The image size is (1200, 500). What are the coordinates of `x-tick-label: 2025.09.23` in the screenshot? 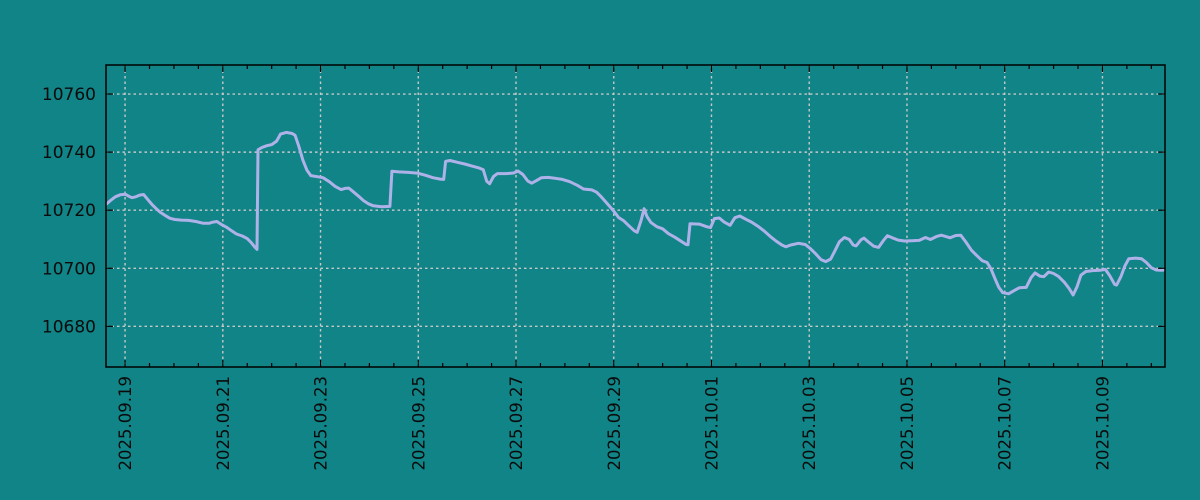 It's located at (321, 423).